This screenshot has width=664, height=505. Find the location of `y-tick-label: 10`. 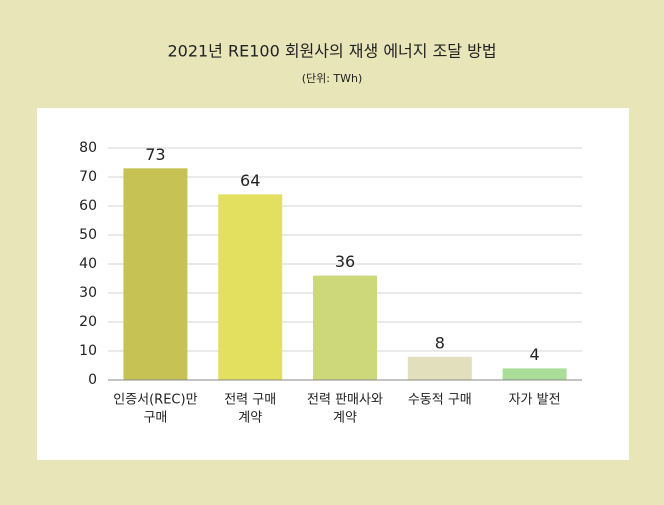

y-tick-label: 10 is located at coordinates (88, 351).